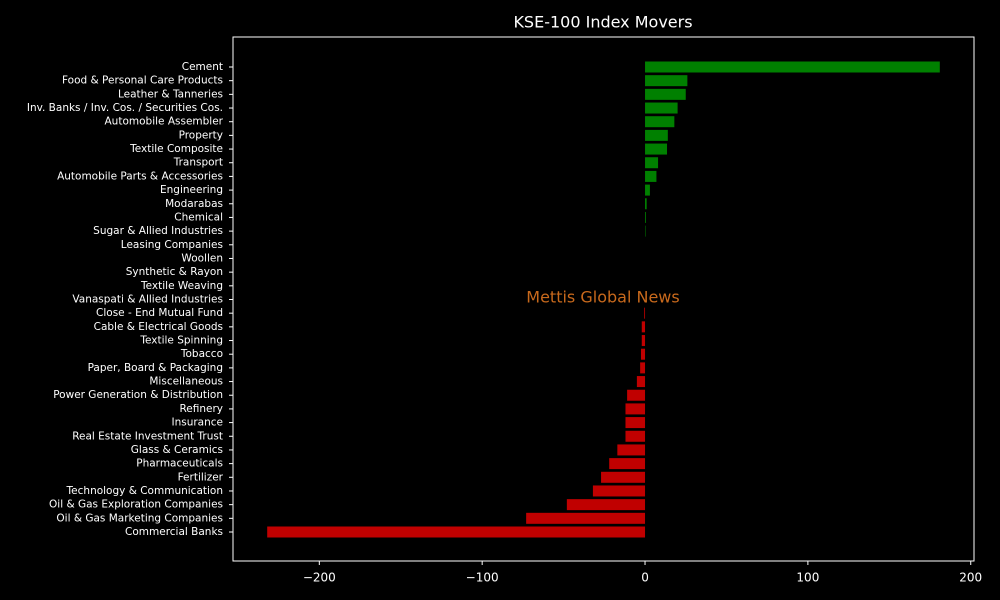 The width and height of the screenshot is (1000, 600). What do you see at coordinates (170, 94) in the screenshot?
I see `y-tick-label: Leather & Tanneries` at bounding box center [170, 94].